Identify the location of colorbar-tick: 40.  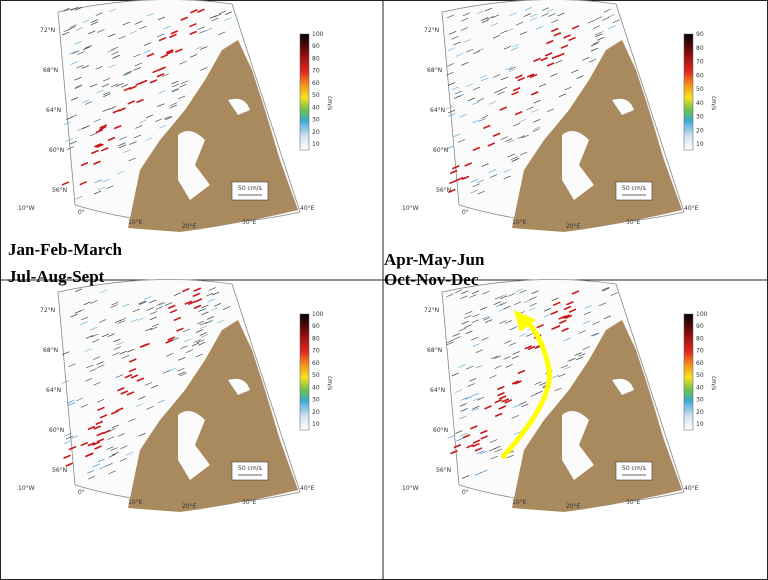
(316, 387).